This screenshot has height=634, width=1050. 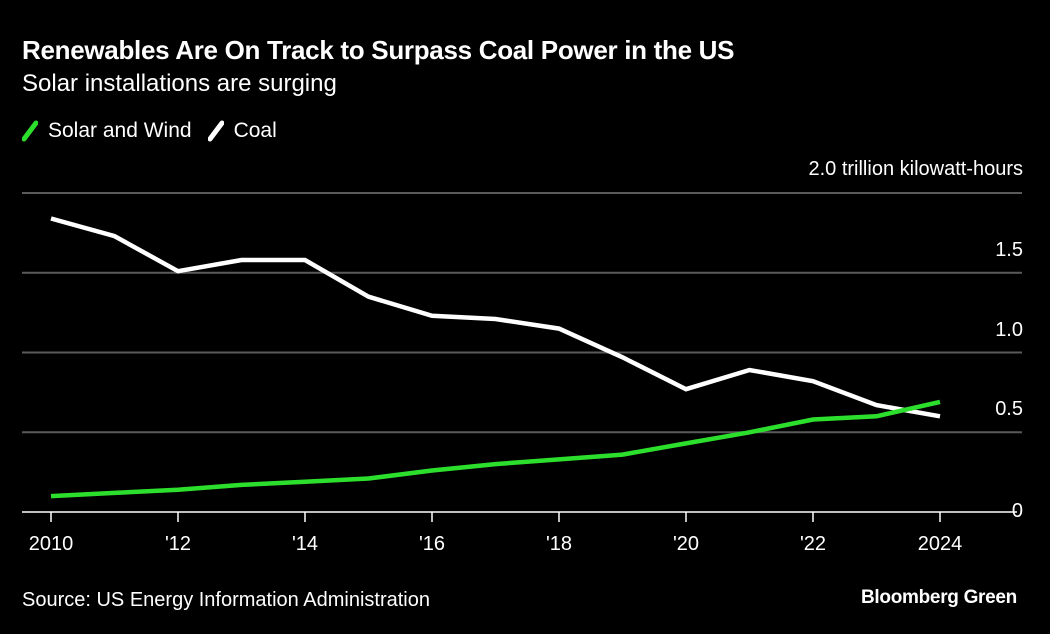 What do you see at coordinates (432, 544) in the screenshot?
I see `x-tick-label: '16` at bounding box center [432, 544].